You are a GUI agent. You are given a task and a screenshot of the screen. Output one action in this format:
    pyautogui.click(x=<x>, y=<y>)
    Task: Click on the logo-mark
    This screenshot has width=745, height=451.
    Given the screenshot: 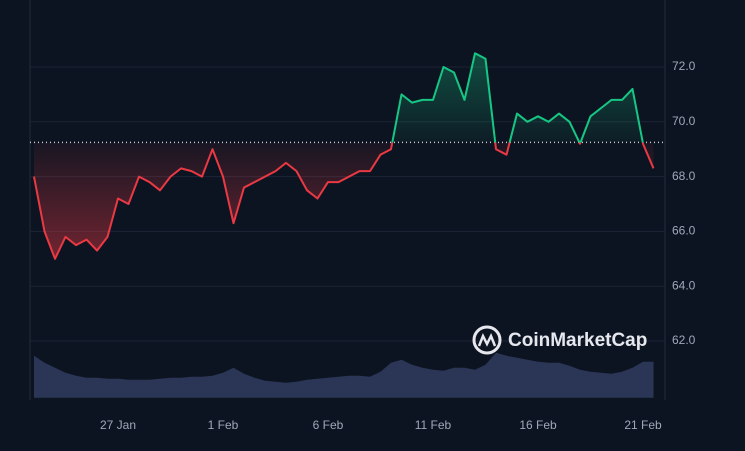 What is the action you would take?
    pyautogui.click(x=487, y=339)
    